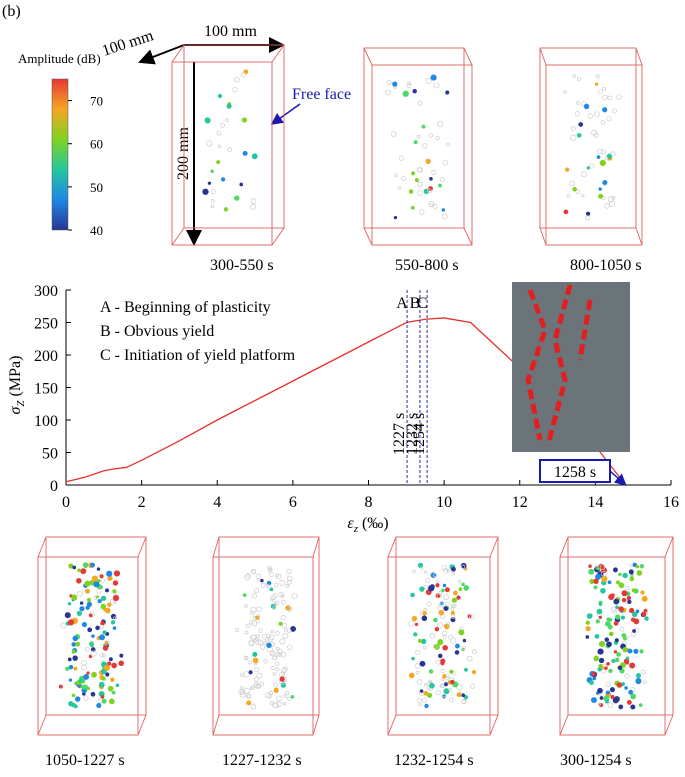 The height and width of the screenshot is (777, 685). What do you see at coordinates (415, 303) in the screenshot?
I see `marker-letter: B` at bounding box center [415, 303].